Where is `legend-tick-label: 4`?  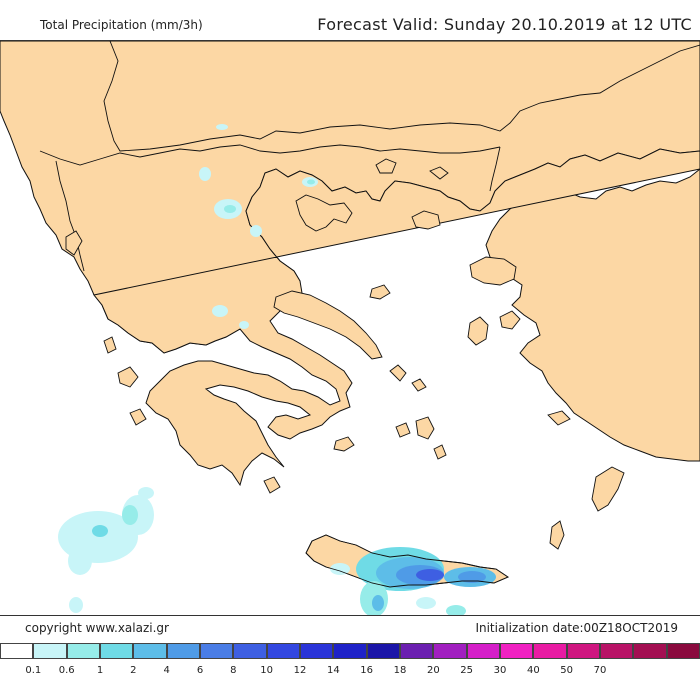
legend-tick-label: 4 is located at coordinates (166, 670).